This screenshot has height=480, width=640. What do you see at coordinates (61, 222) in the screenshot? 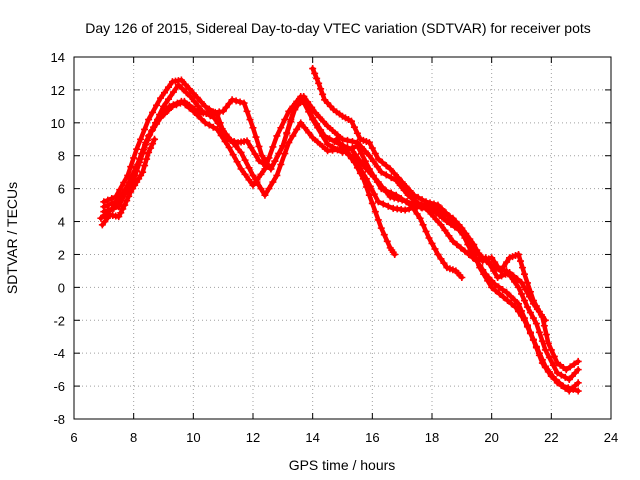
I see `y-tick-label: 4` at bounding box center [61, 222].